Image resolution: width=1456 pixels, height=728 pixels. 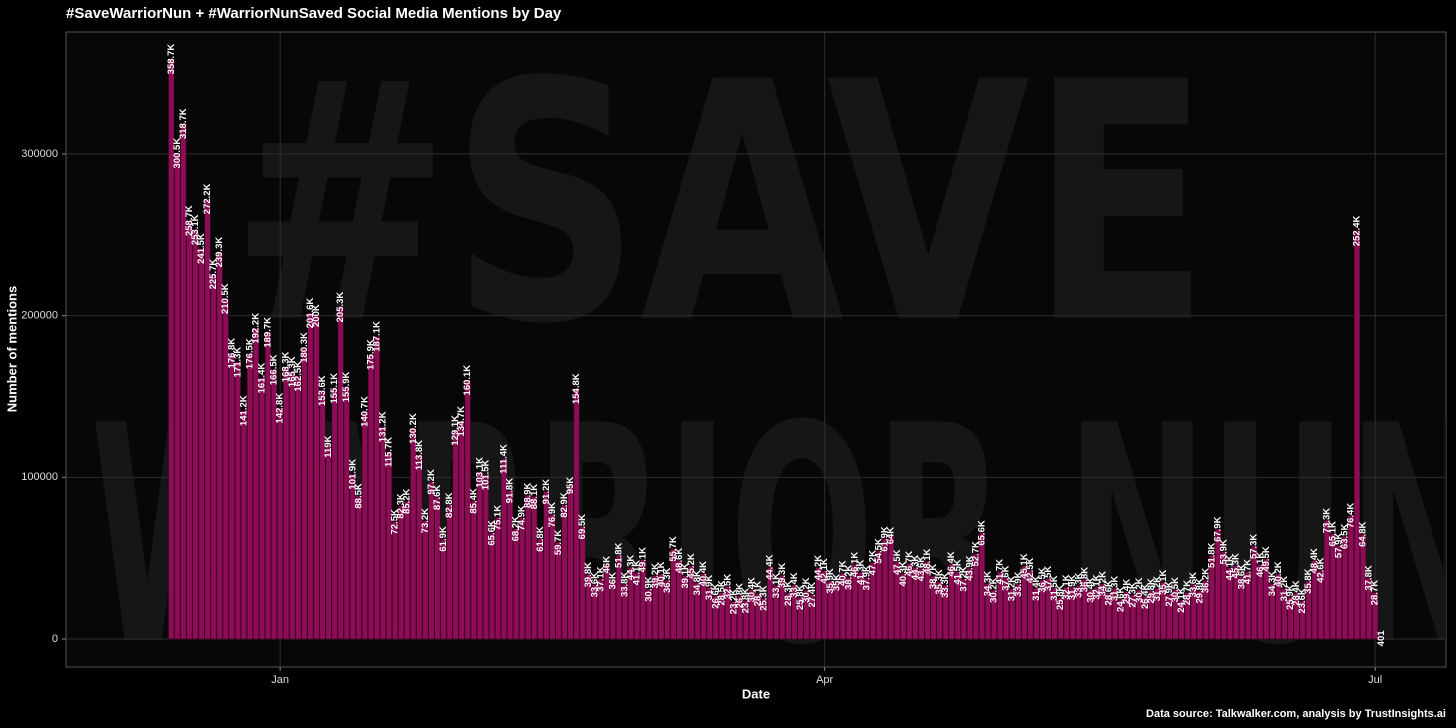 I want to click on value-label: 33.6K, so click(x=1193, y=584).